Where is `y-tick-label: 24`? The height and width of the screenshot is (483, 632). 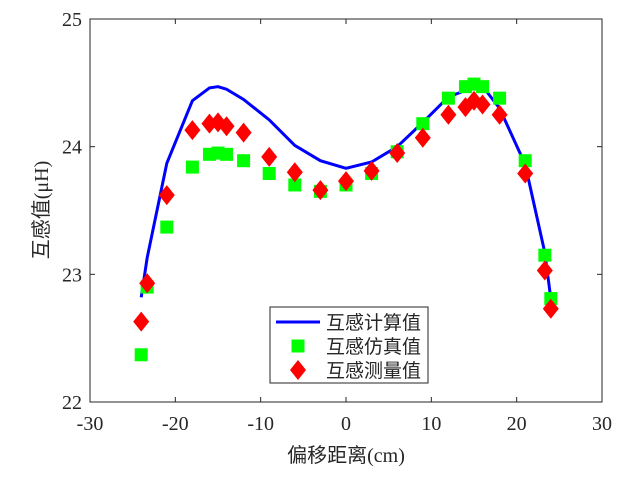 y-tick-label: 24 is located at coordinates (72, 148).